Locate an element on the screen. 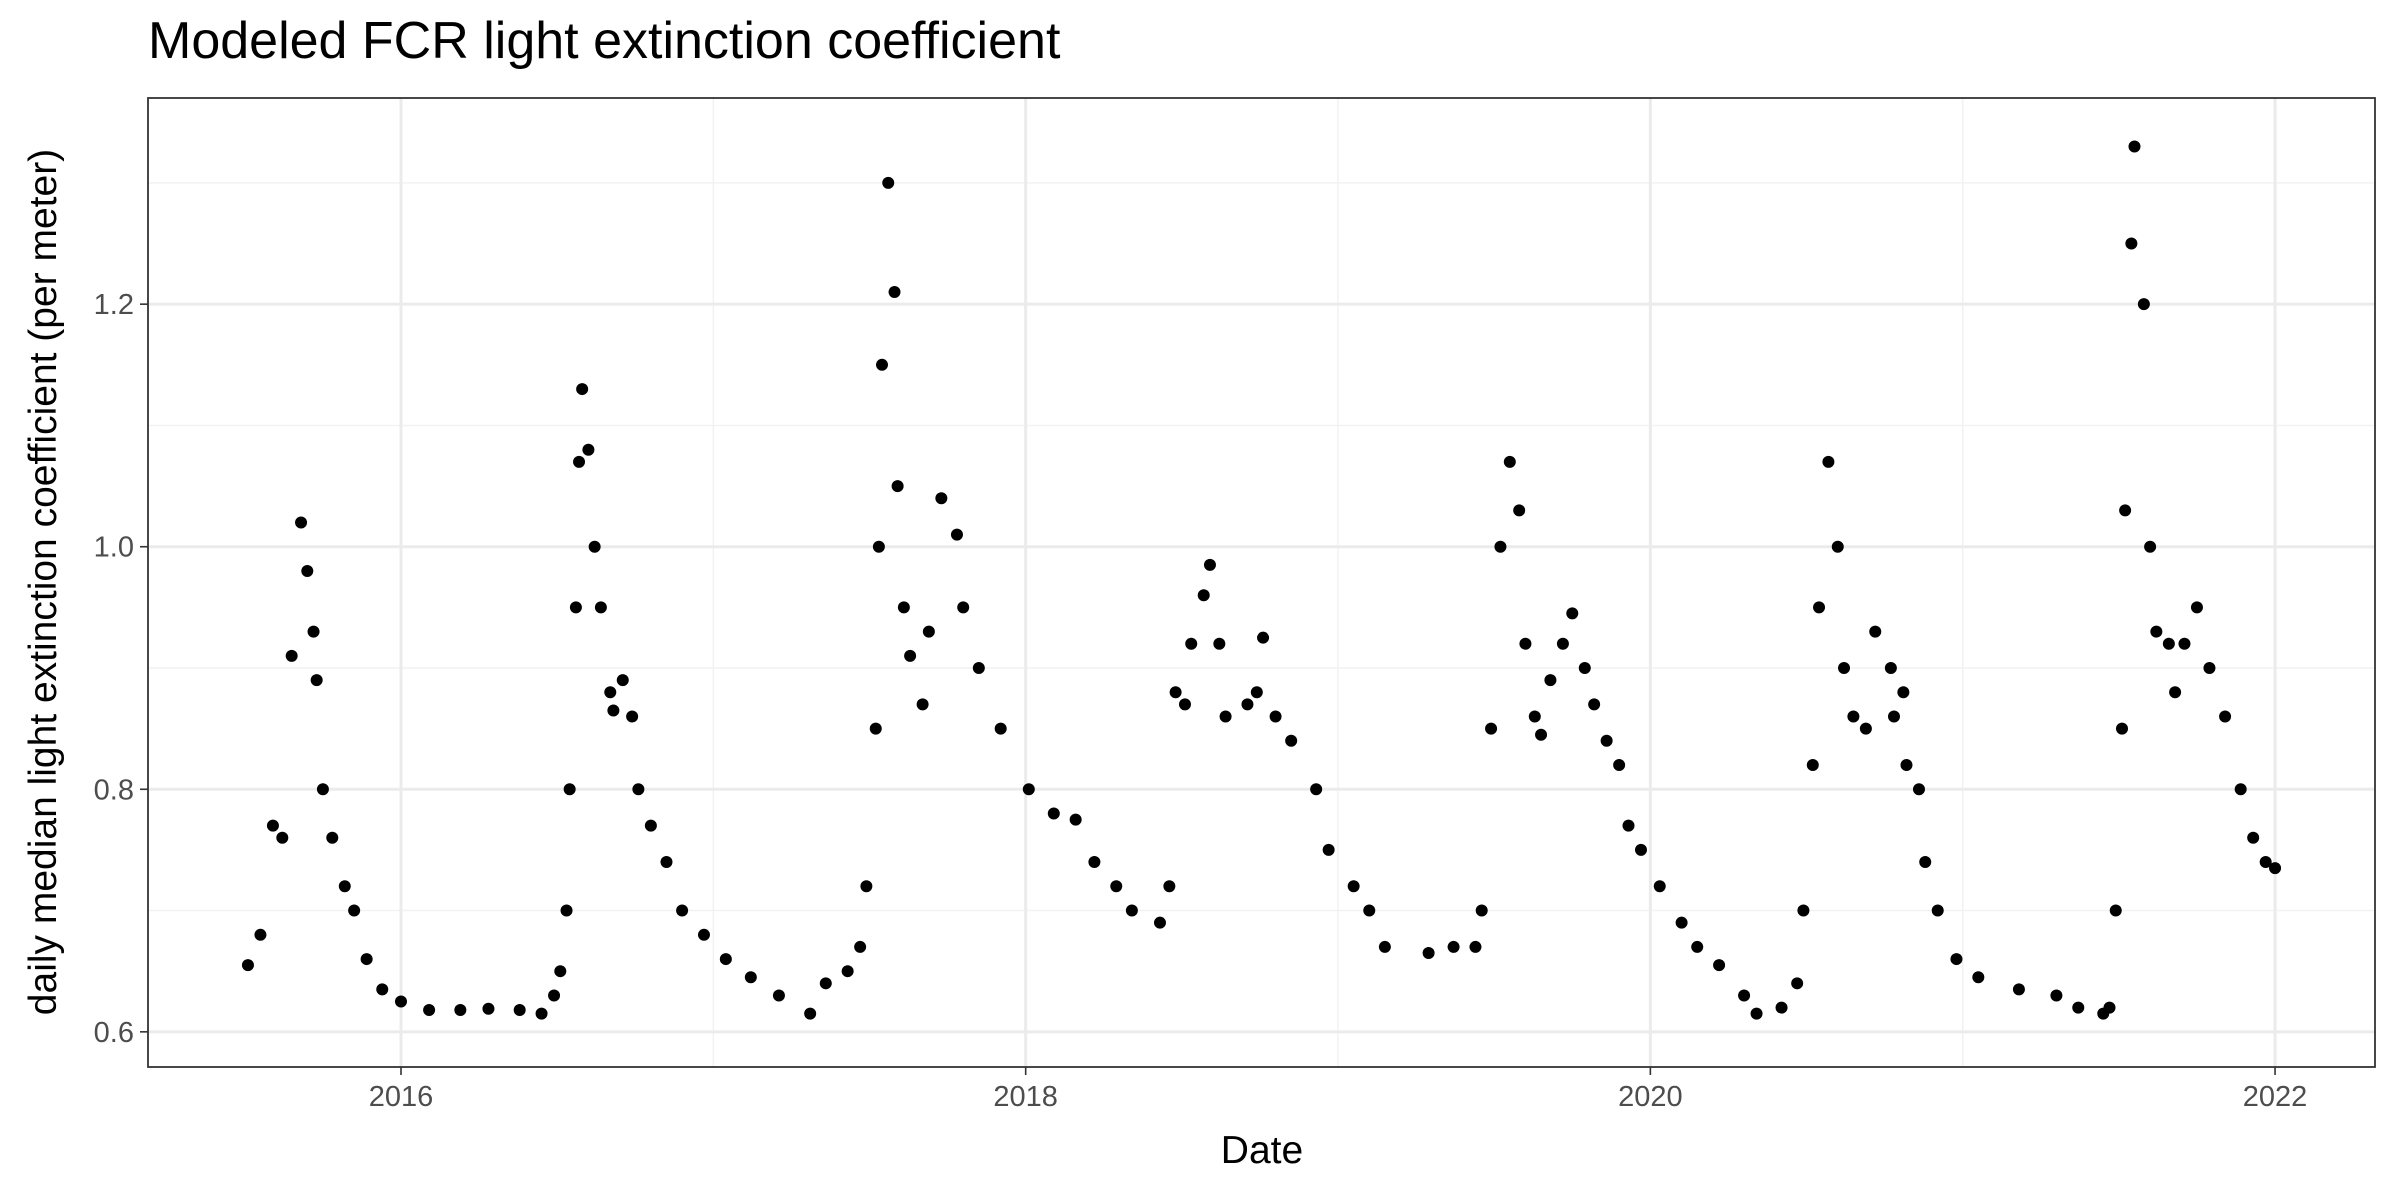  x-tick-label: 2022 is located at coordinates (2275, 1097).